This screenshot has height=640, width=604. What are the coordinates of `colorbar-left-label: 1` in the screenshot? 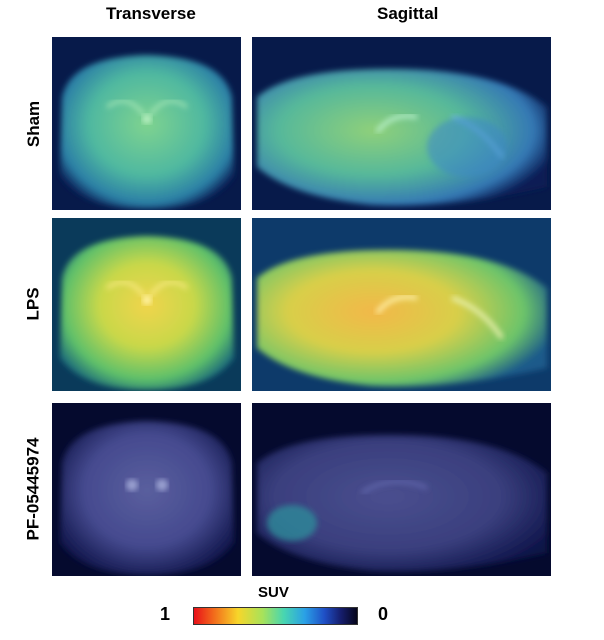 It's located at (165, 614).